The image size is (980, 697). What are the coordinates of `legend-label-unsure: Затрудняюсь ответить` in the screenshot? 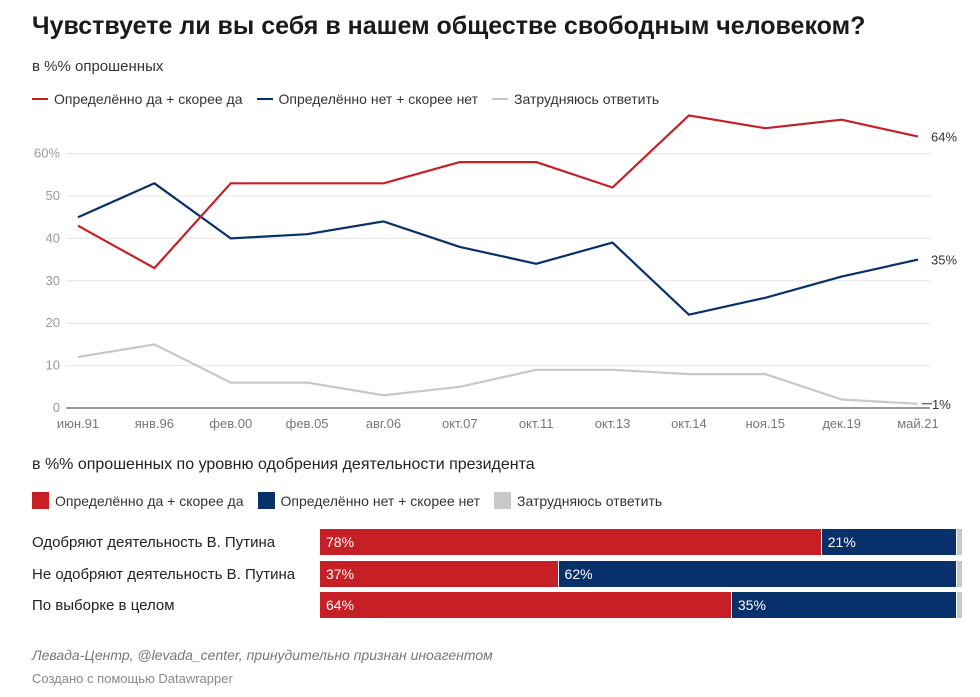 It's located at (587, 99).